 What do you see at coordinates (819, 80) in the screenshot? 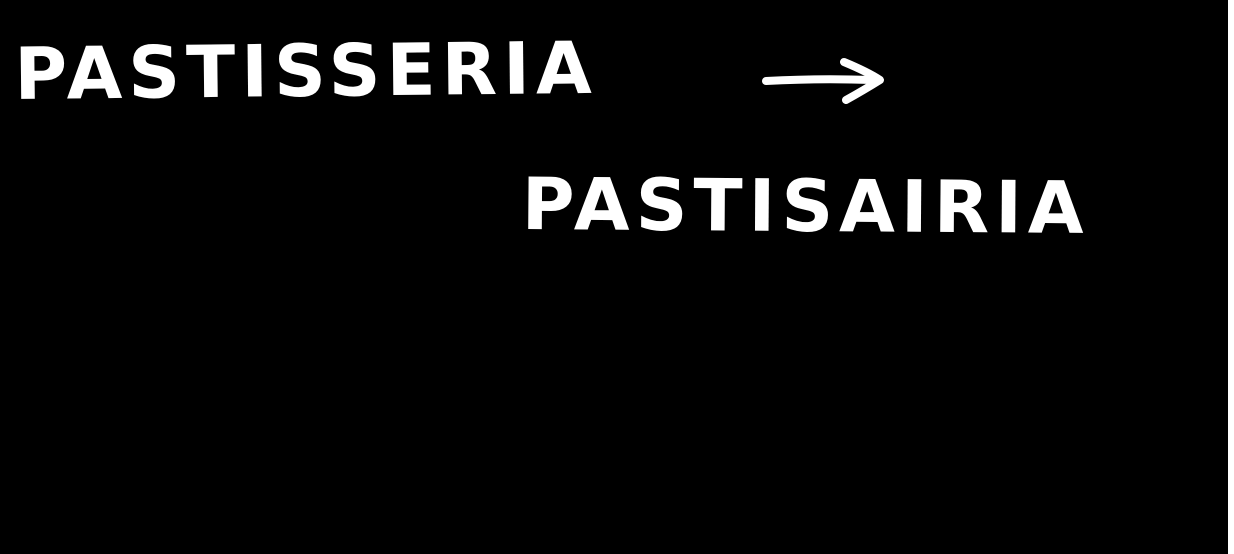
I see `arrow-shaft` at bounding box center [819, 80].